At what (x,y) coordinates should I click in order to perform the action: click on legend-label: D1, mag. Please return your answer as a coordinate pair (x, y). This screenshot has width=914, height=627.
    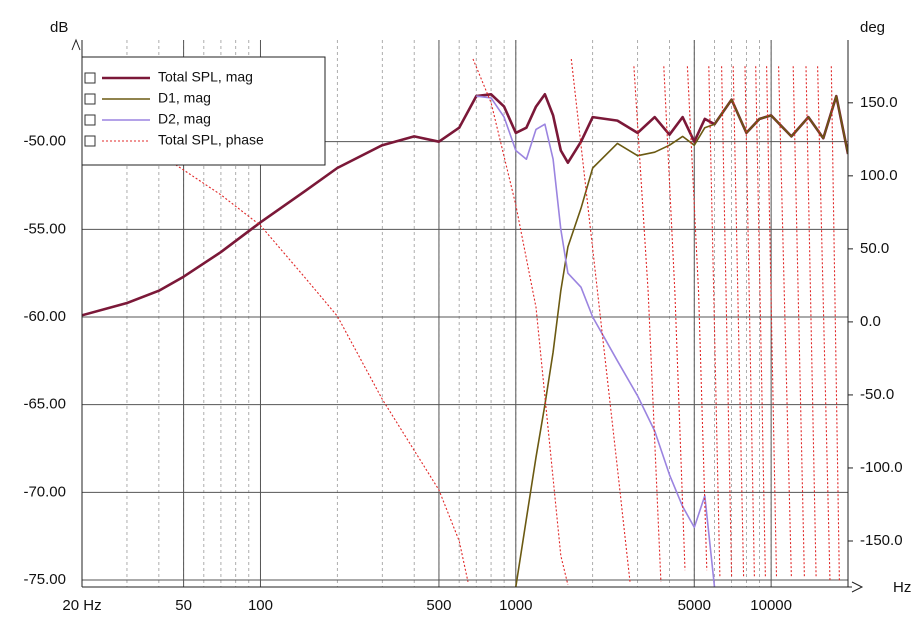
    Looking at the image, I should click on (184, 98).